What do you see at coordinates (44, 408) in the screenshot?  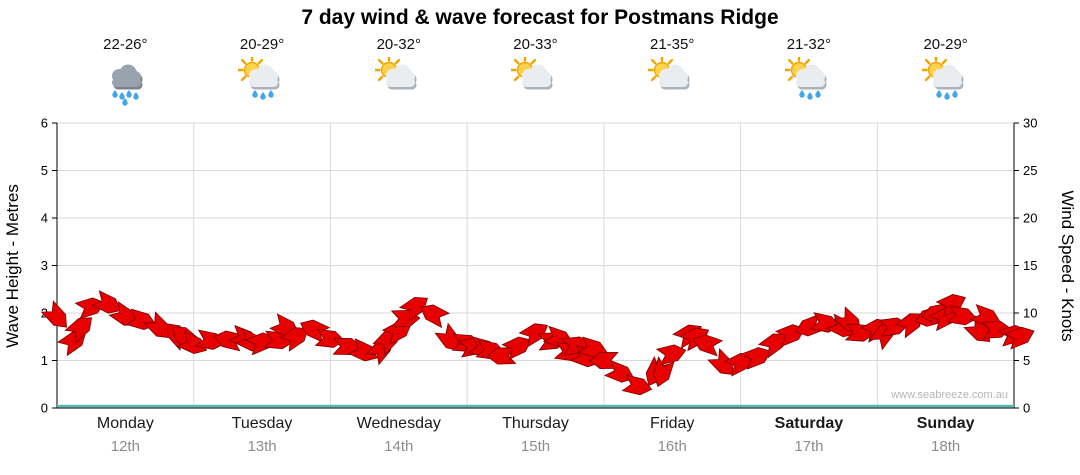 I see `left-tick-label: 0` at bounding box center [44, 408].